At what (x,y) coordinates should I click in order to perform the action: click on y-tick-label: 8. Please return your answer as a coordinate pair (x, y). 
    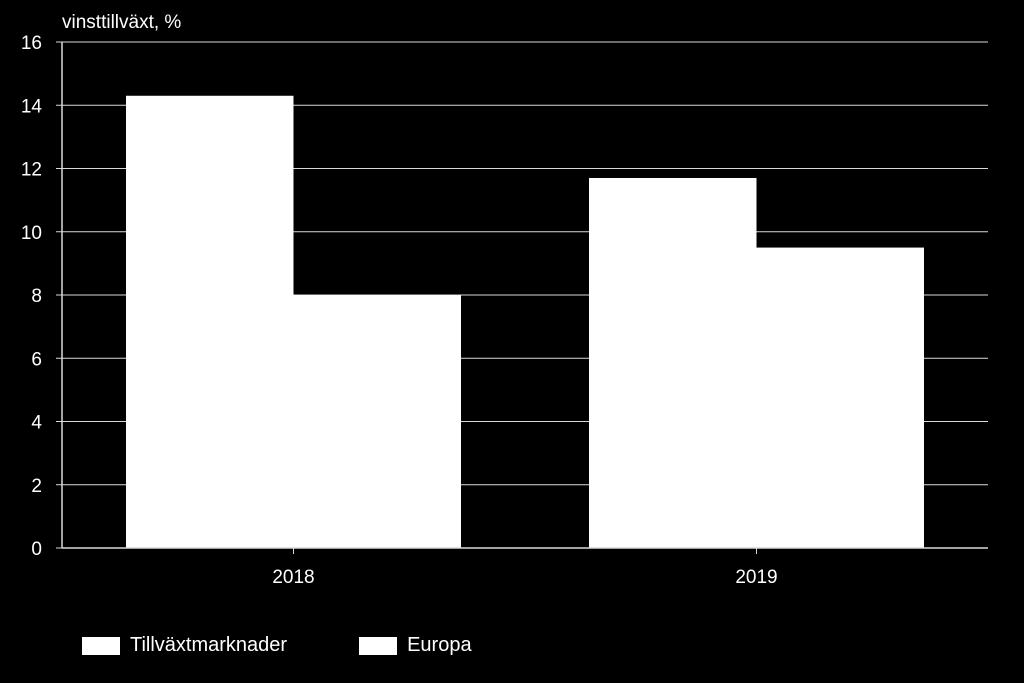
    Looking at the image, I should click on (36, 296).